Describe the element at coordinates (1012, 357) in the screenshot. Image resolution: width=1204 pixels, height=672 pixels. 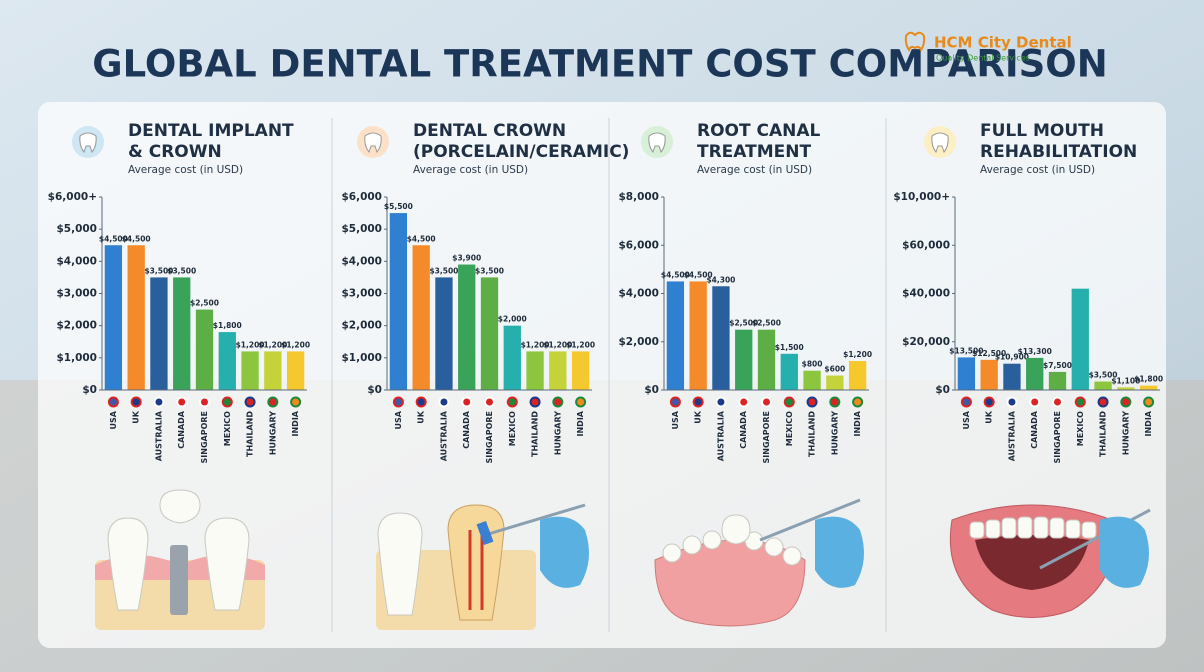
I see `value-label: $10,900` at that location.